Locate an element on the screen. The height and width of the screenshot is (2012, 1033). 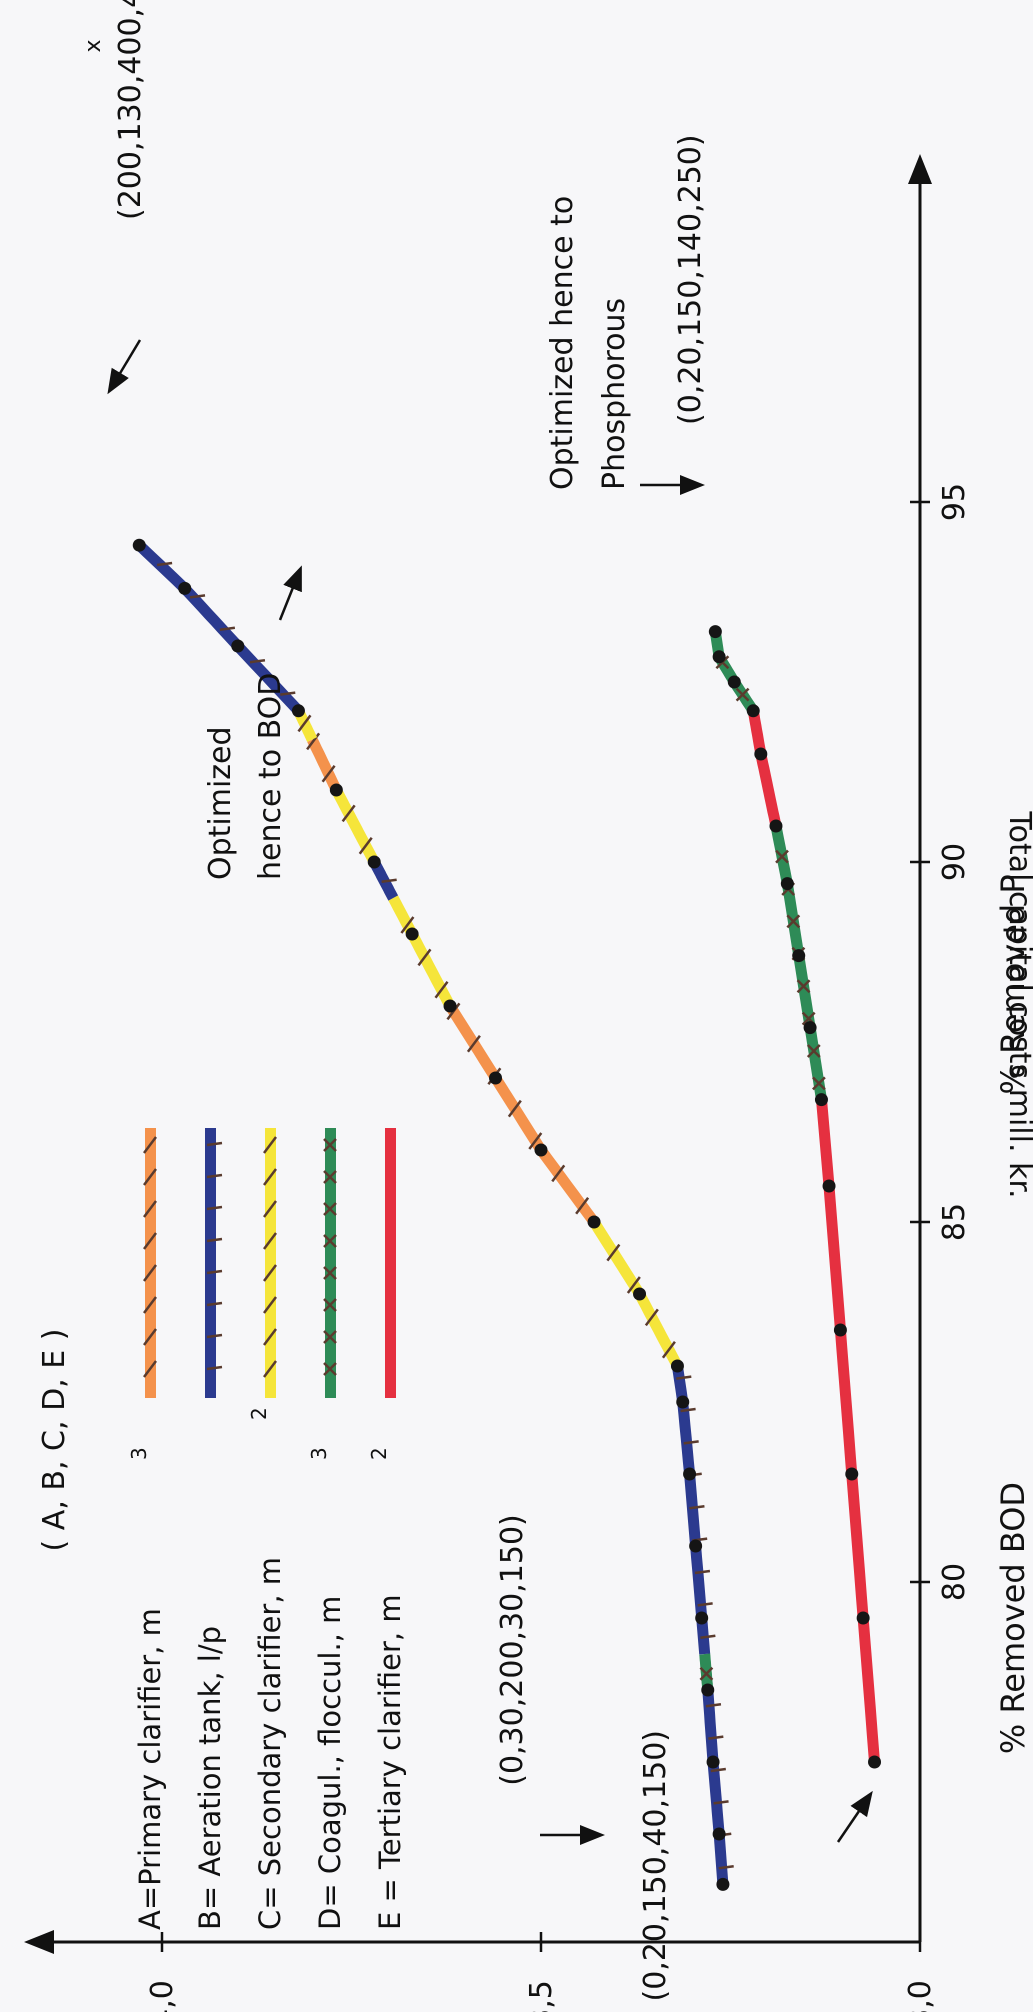
legend-swatch-B is located at coordinates (210, 1263).